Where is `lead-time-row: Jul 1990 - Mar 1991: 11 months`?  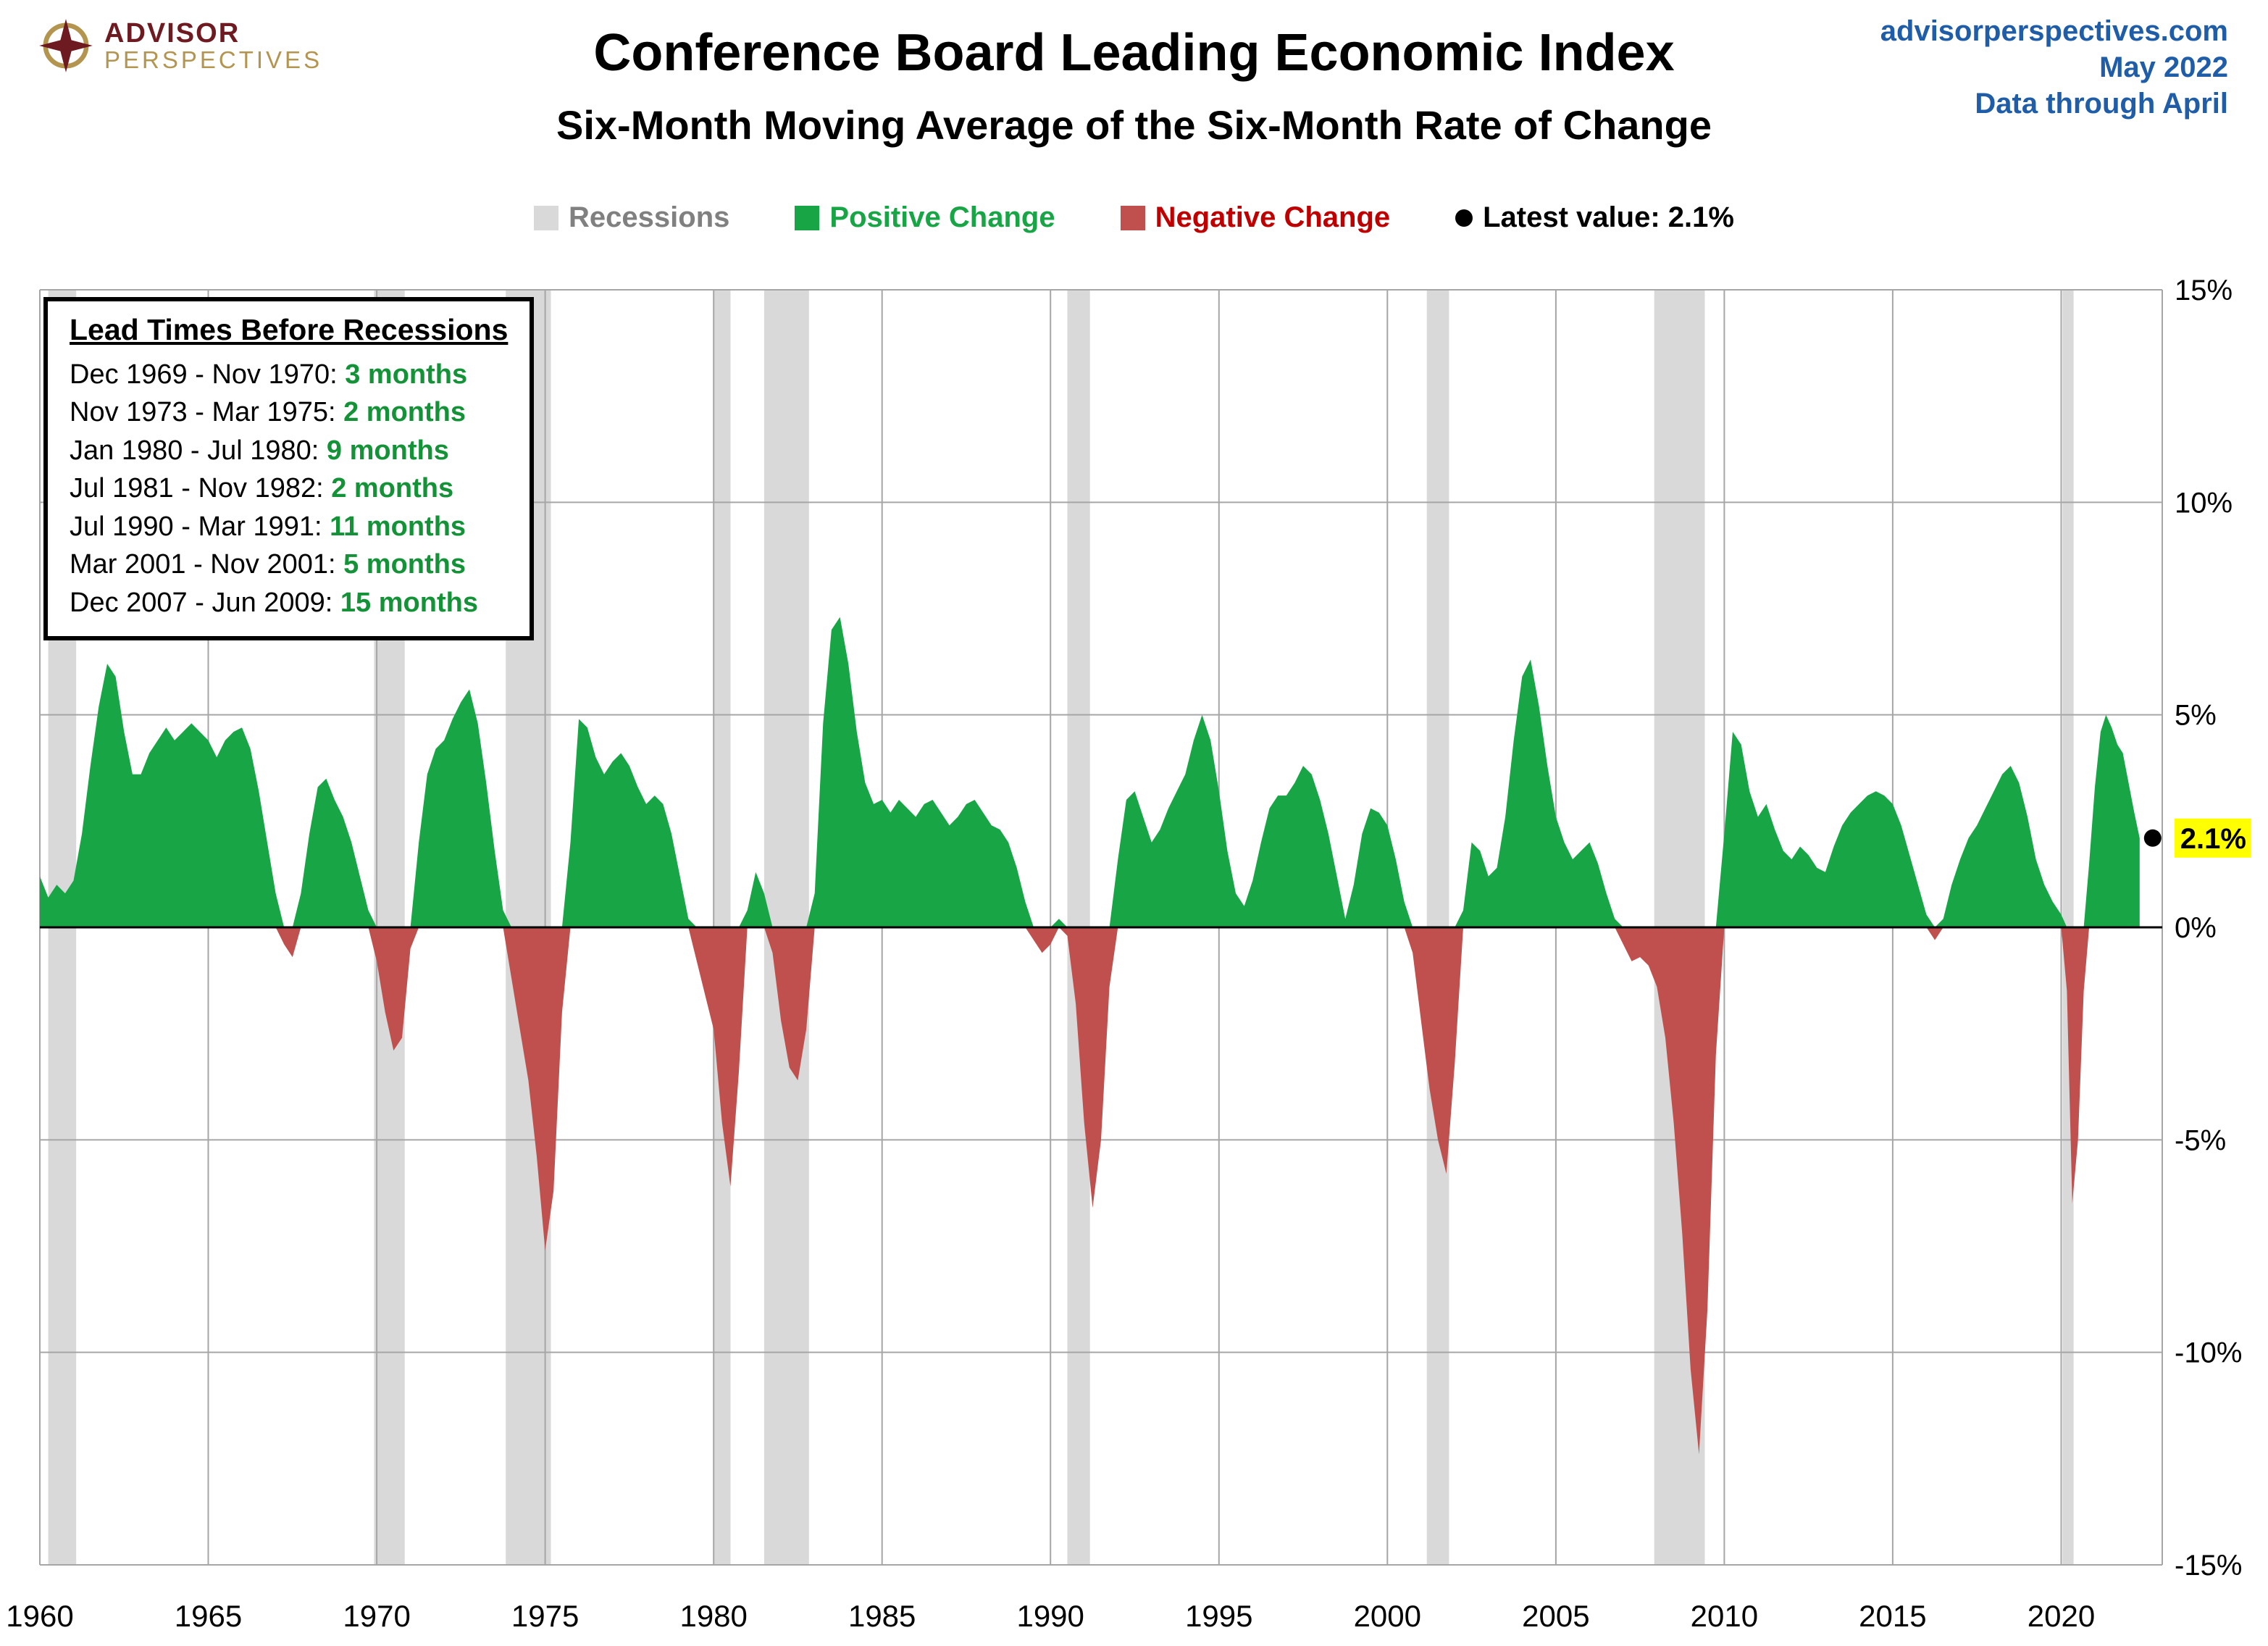 lead-time-row: Jul 1990 - Mar 1991: 11 months is located at coordinates (268, 526).